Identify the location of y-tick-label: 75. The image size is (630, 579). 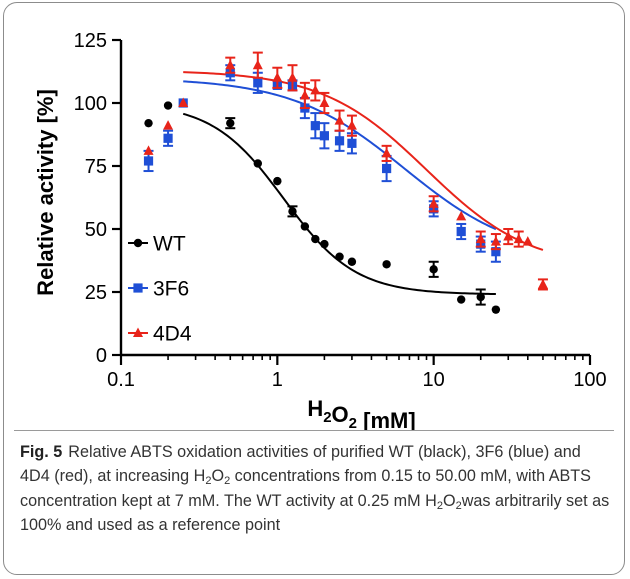
(96, 167).